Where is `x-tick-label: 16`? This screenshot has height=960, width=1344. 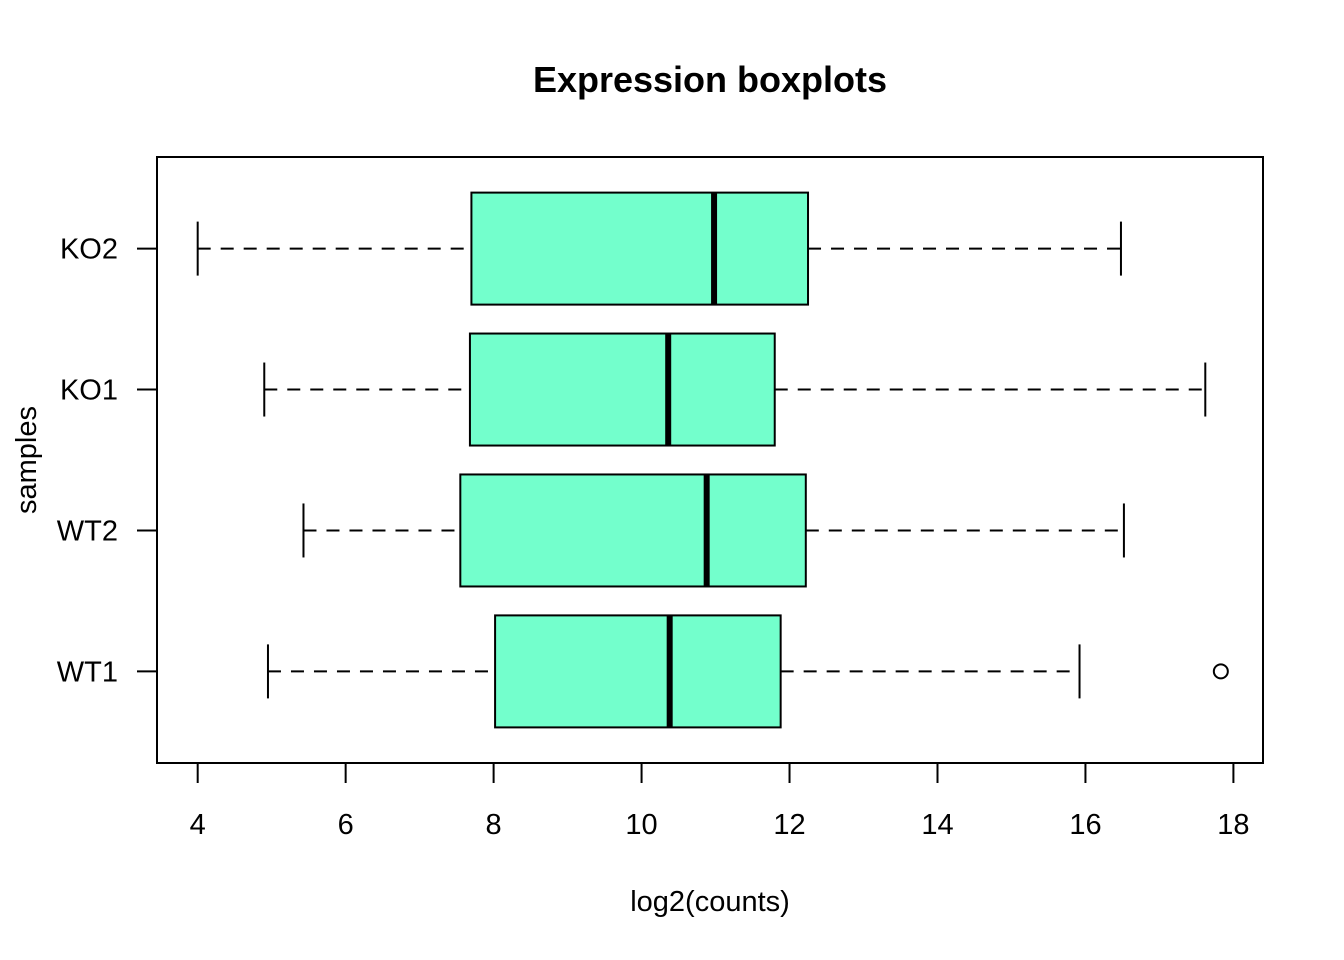
x-tick-label: 16 is located at coordinates (1085, 825).